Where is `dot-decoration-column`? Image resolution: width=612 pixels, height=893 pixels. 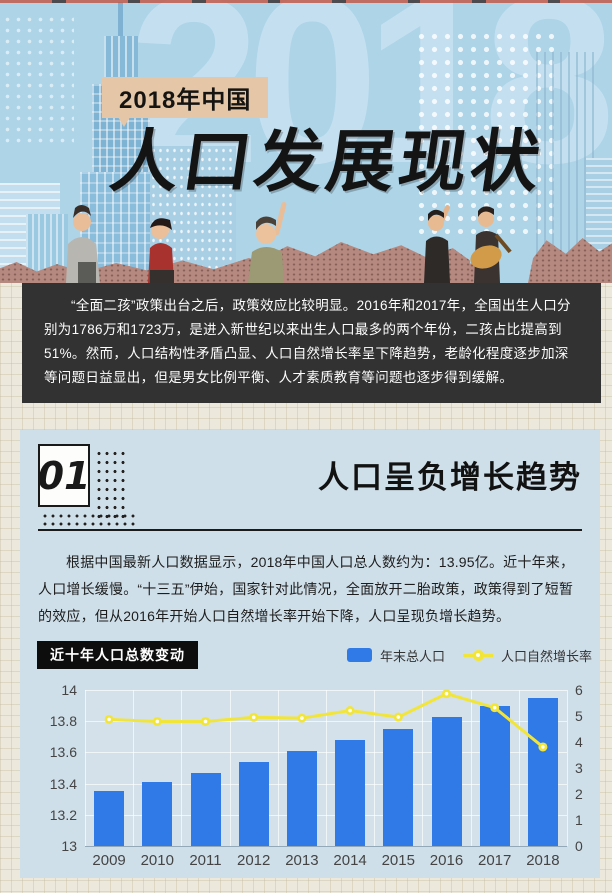 dot-decoration-column is located at coordinates (111, 486).